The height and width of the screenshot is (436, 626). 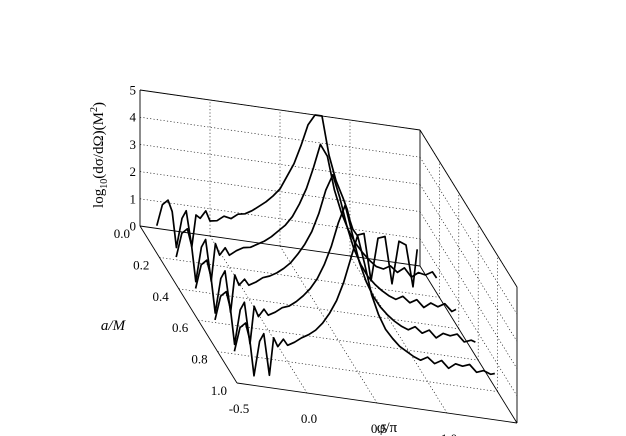 I want to click on z-axis-title: log10(dσ/dΩ)(M2), so click(x=99, y=155).